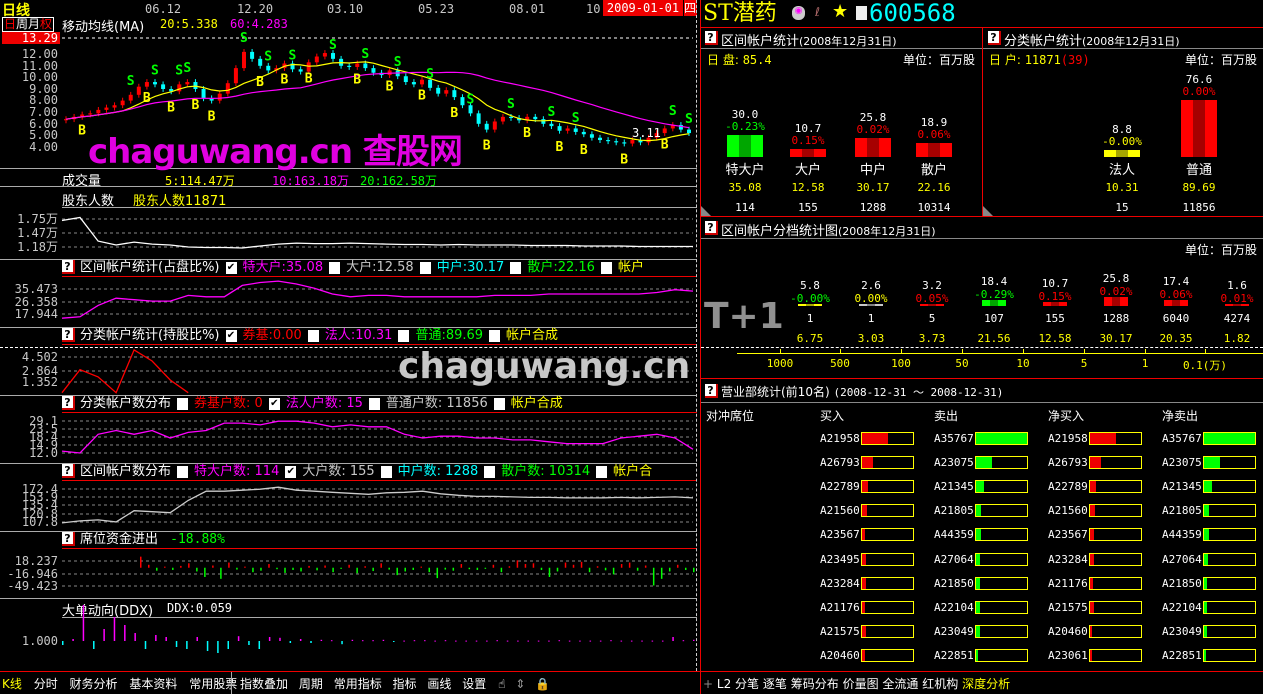 Image resolution: width=1263 pixels, height=694 pixels. Describe the element at coordinates (543, 684) in the screenshot. I see `lock-icon: 🔒` at that location.